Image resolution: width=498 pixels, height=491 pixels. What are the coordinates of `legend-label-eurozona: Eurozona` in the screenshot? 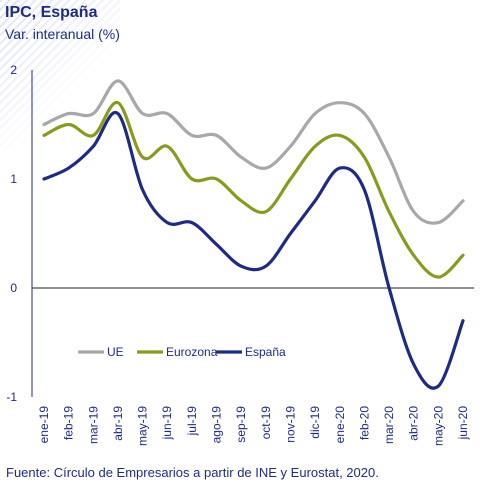 It's located at (192, 352).